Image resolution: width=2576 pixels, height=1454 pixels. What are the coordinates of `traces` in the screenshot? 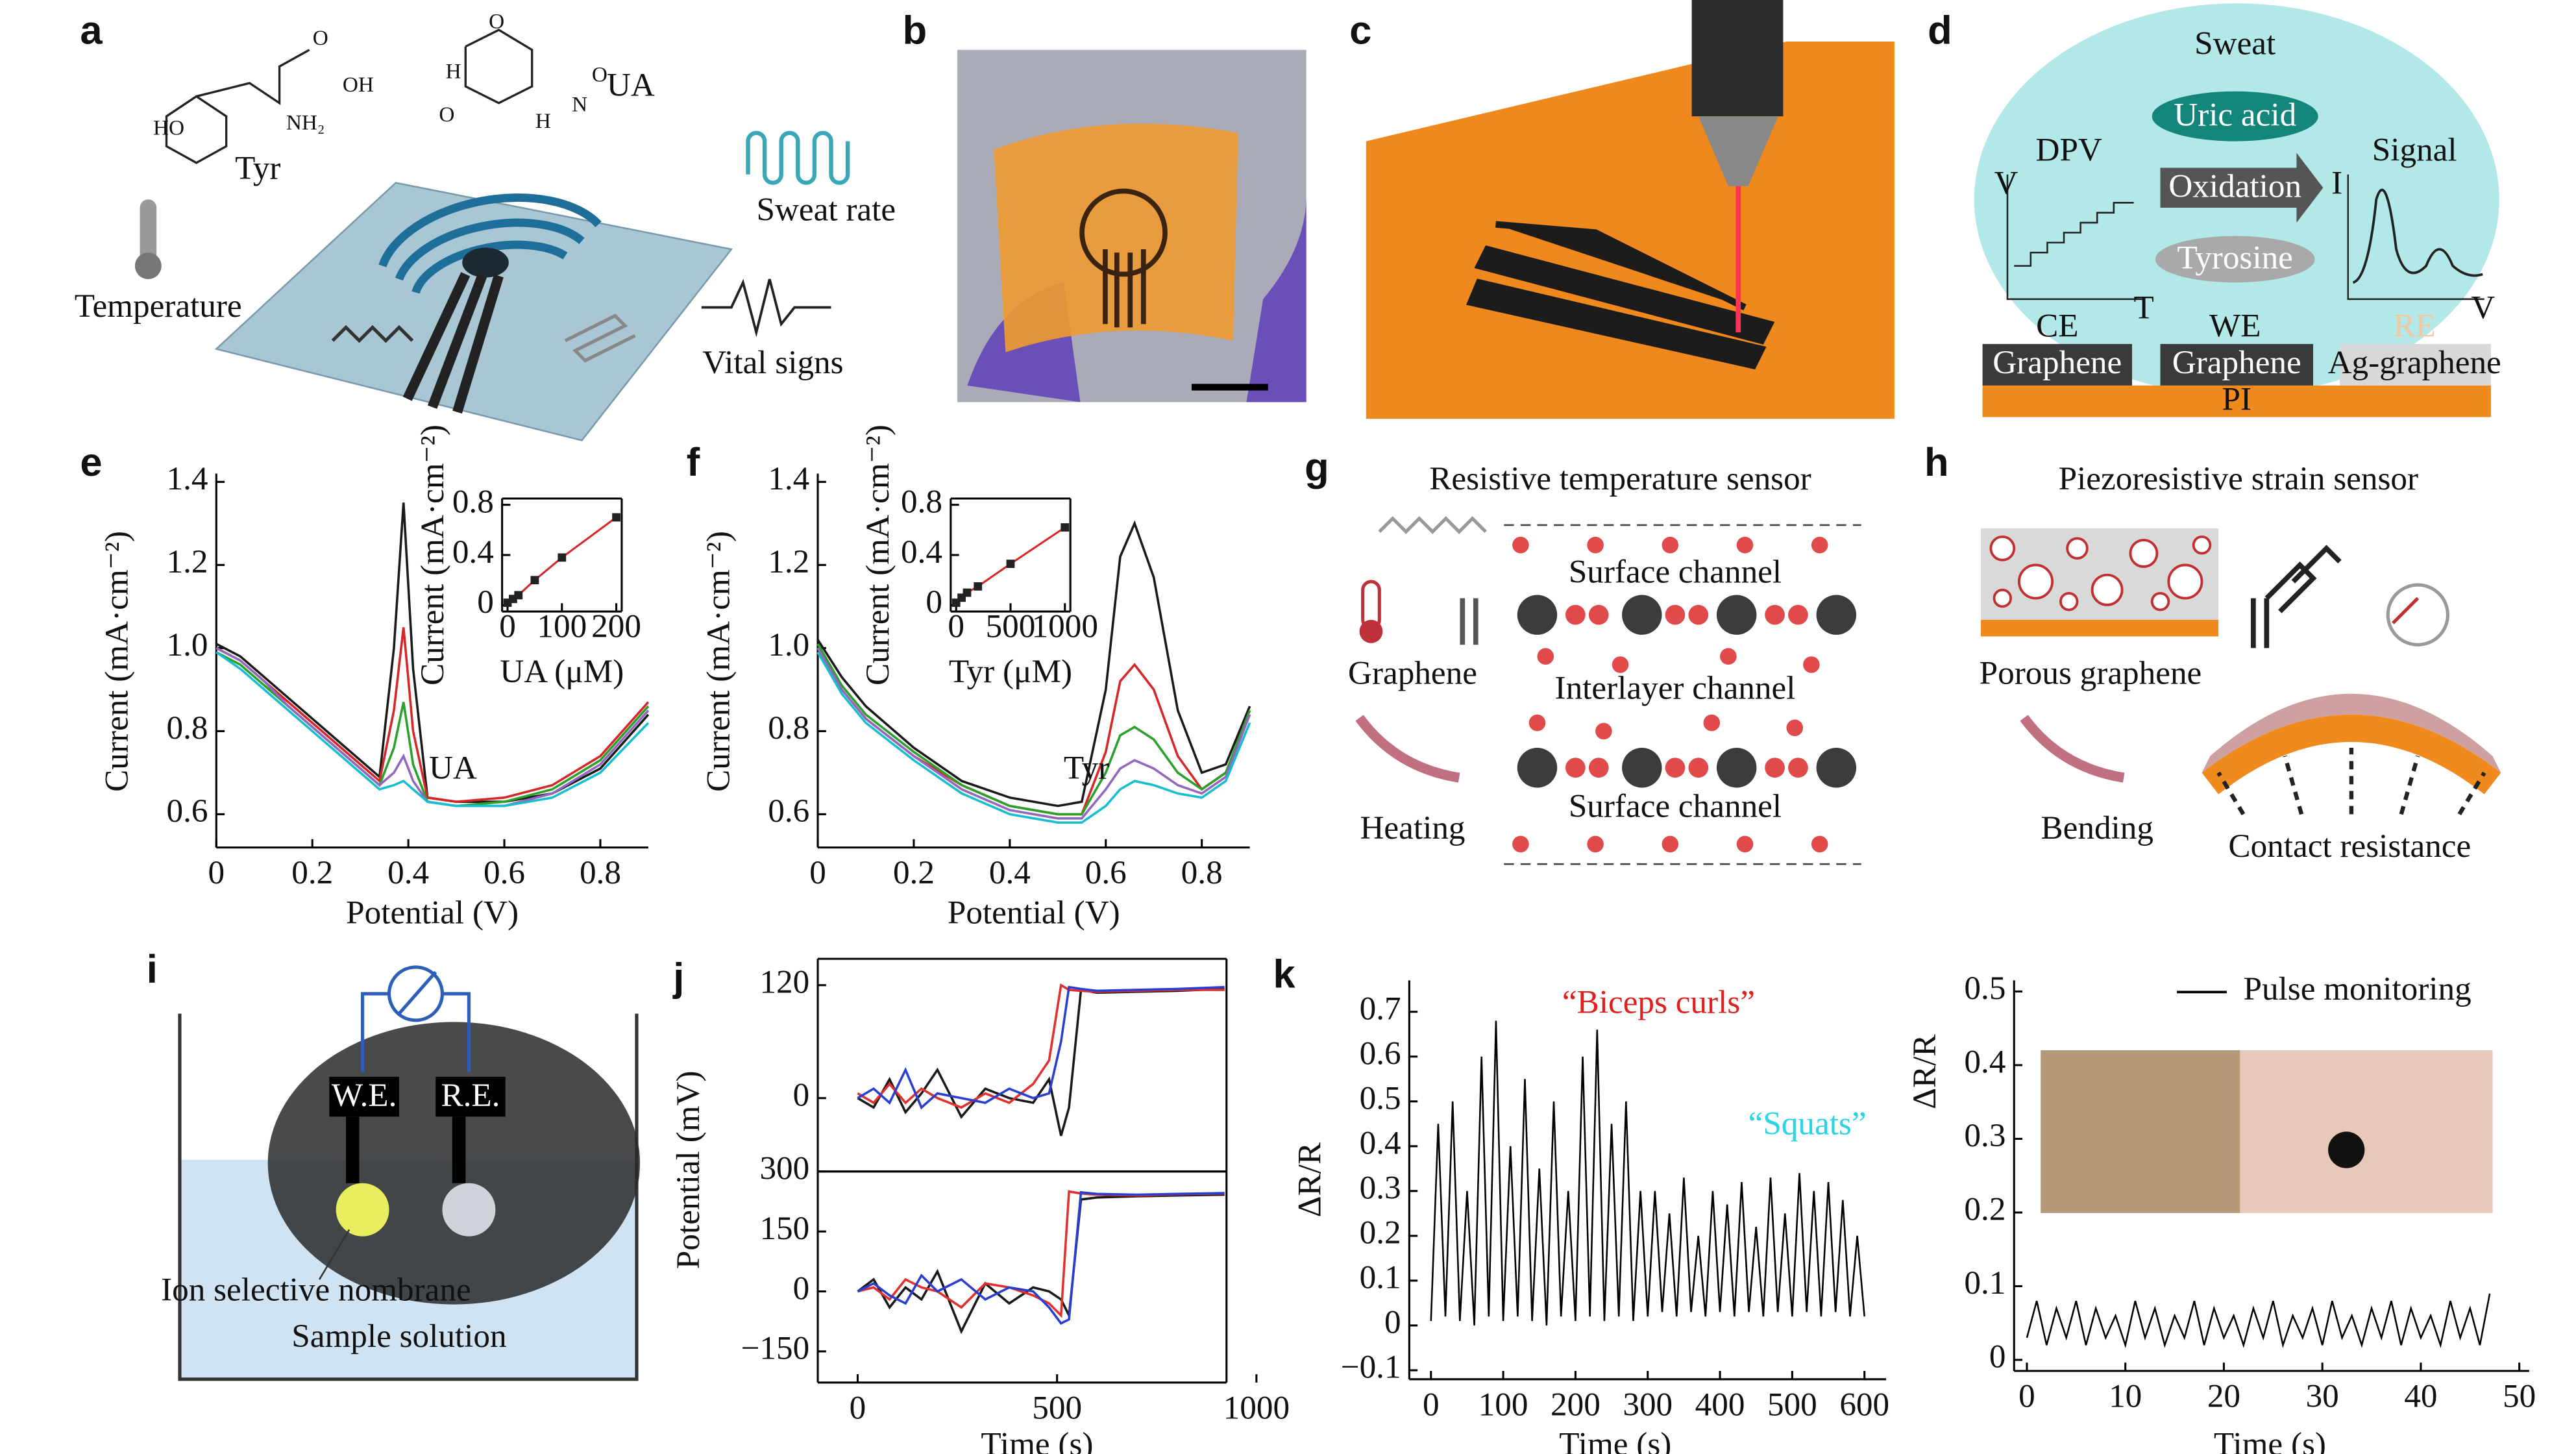 It's located at (1124, 288).